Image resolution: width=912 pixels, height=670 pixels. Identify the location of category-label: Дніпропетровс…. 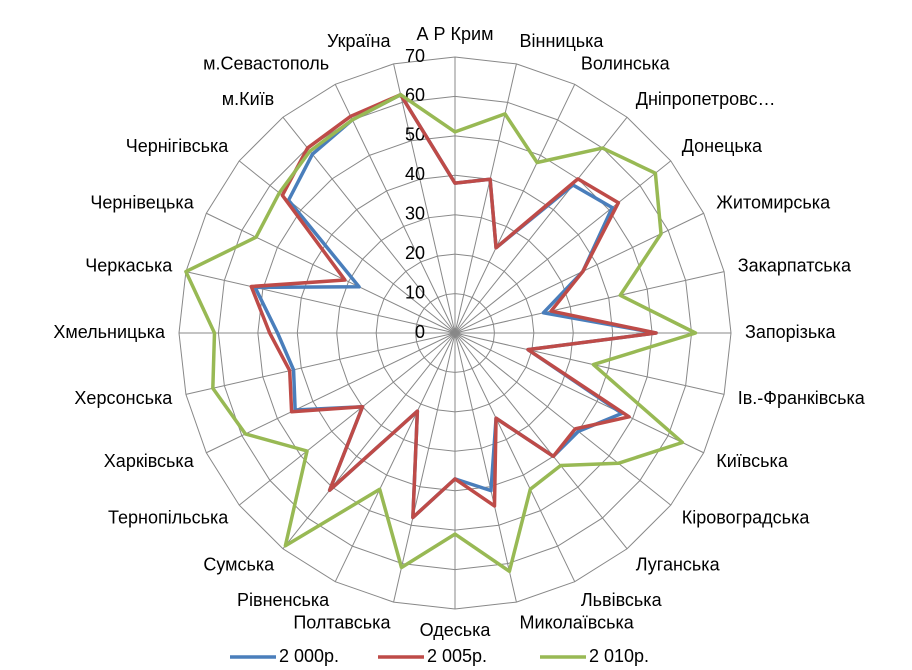
(706, 99).